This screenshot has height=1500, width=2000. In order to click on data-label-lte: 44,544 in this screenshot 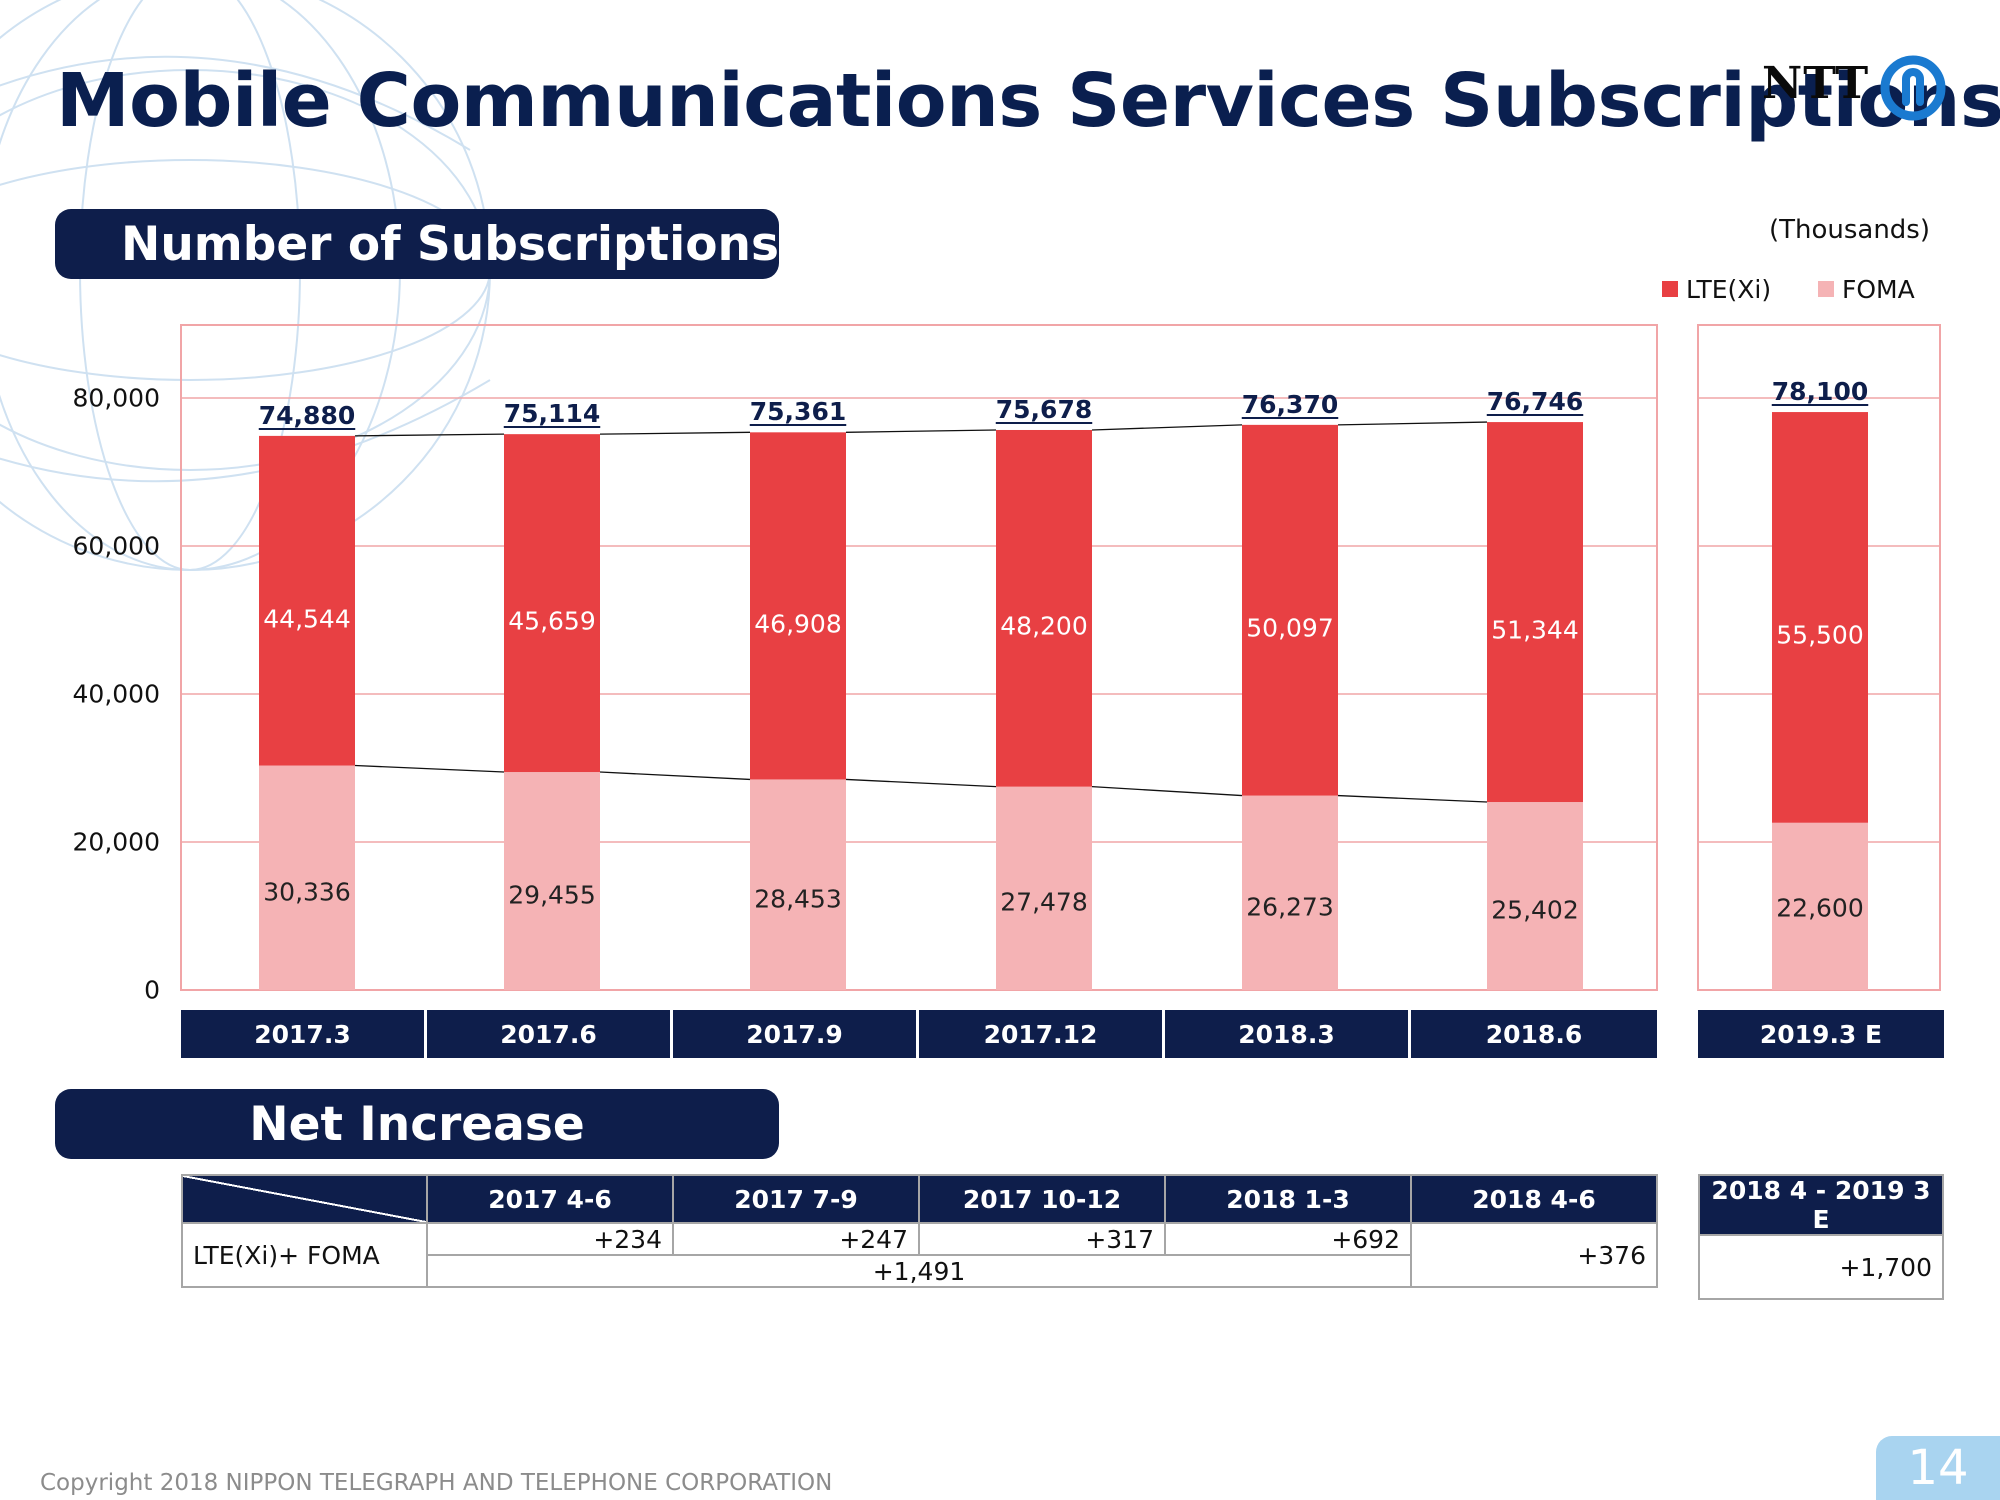, I will do `click(307, 619)`.